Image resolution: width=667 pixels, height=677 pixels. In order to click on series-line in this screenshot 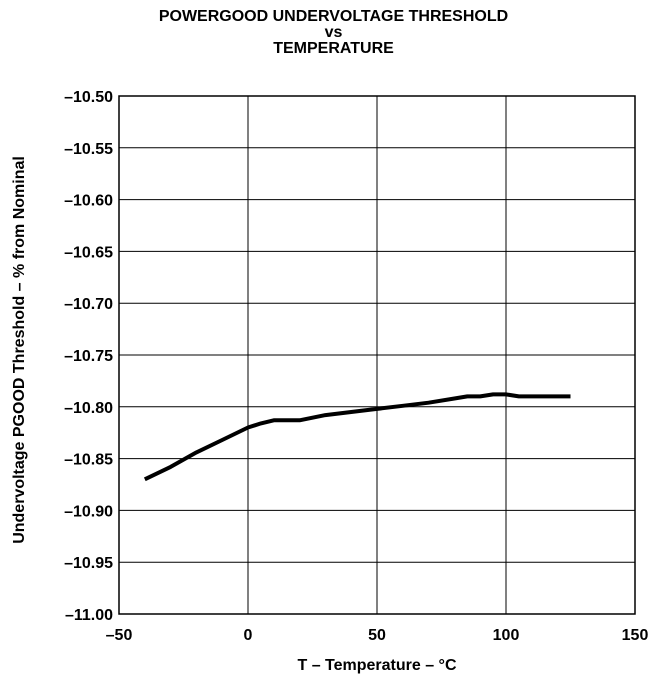, I will do `click(357, 437)`.